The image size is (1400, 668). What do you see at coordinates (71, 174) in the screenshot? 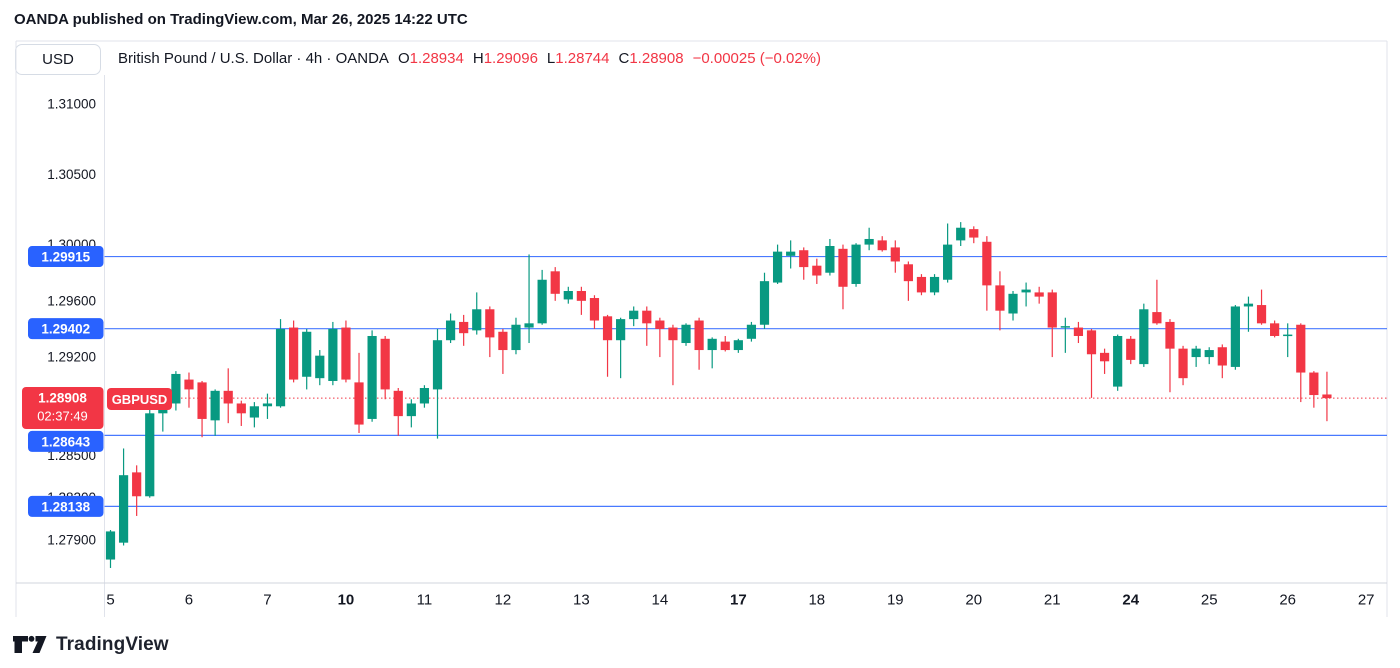
I see `price-tick-label: 1.30500` at bounding box center [71, 174].